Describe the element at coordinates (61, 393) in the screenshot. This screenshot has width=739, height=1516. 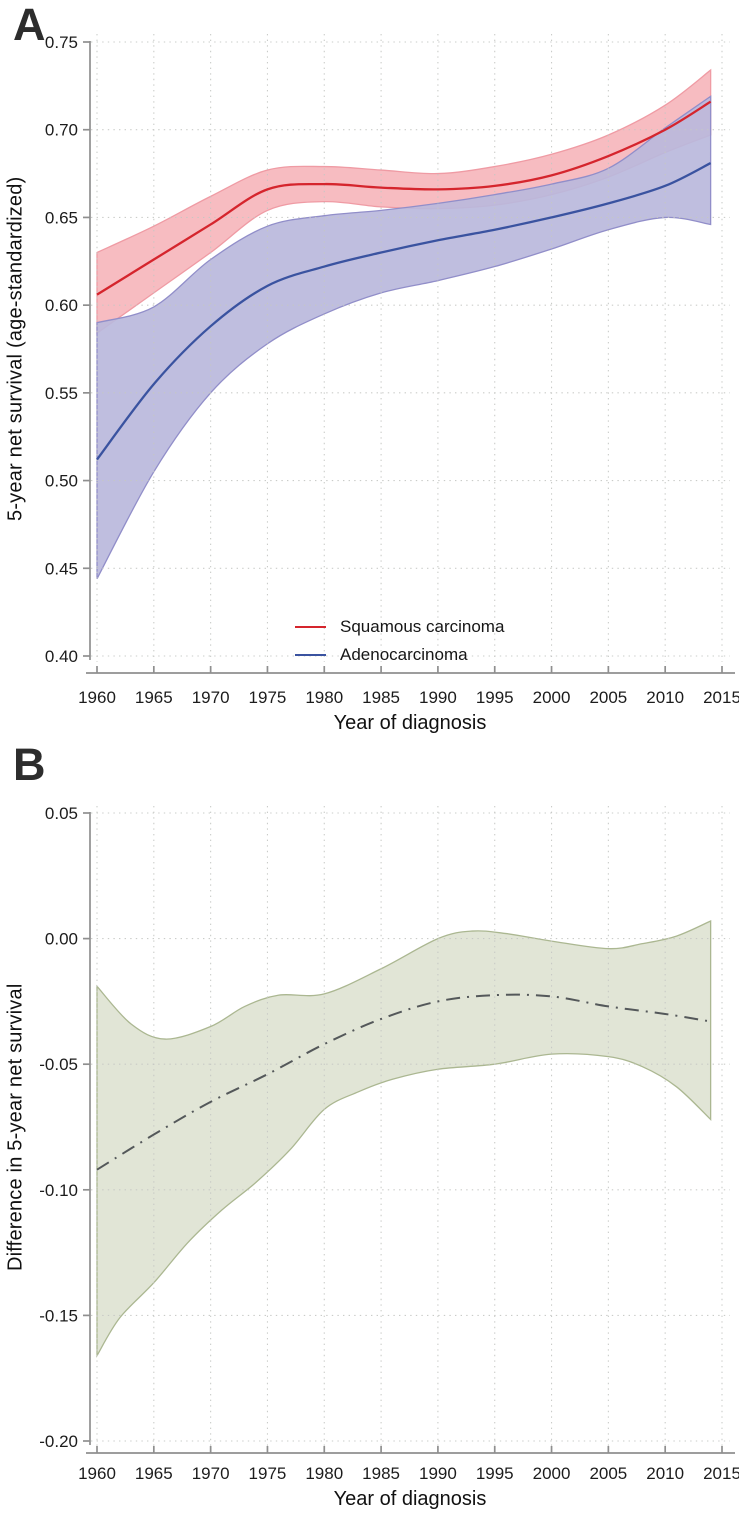
I see `y-tick-label: 0.55` at that location.